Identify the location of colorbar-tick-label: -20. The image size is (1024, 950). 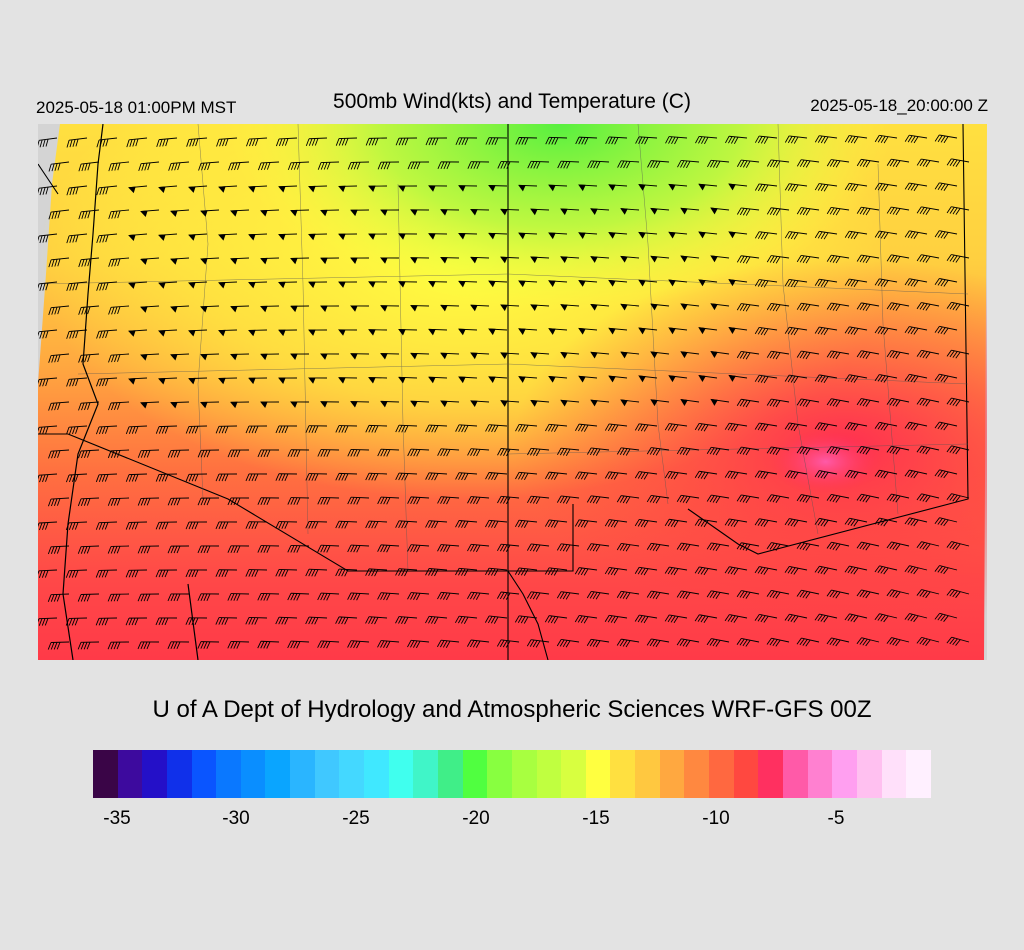
(476, 818).